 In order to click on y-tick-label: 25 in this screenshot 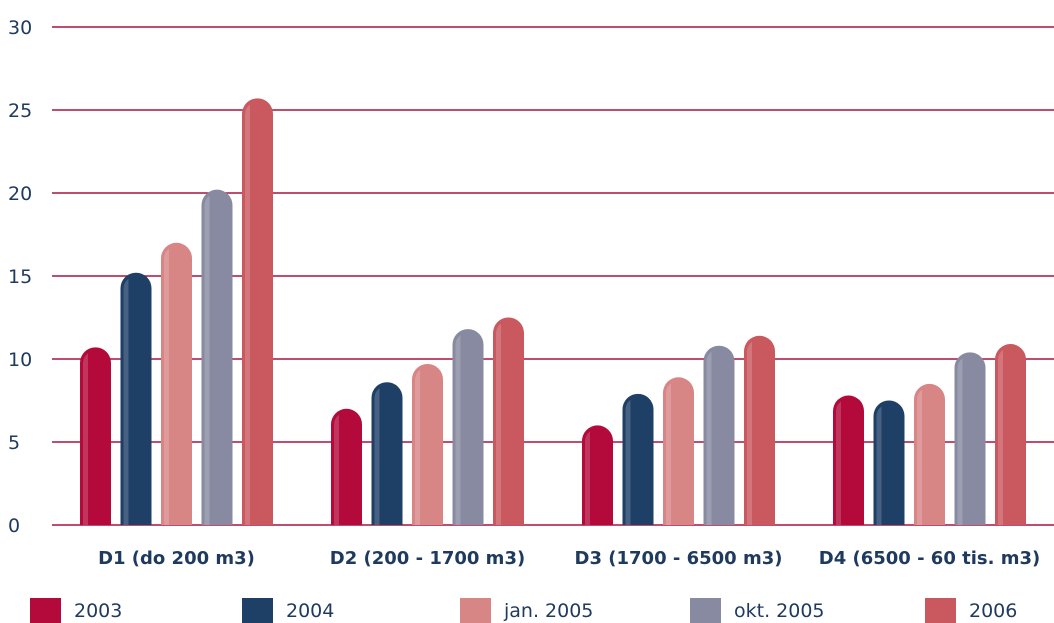, I will do `click(20, 111)`.